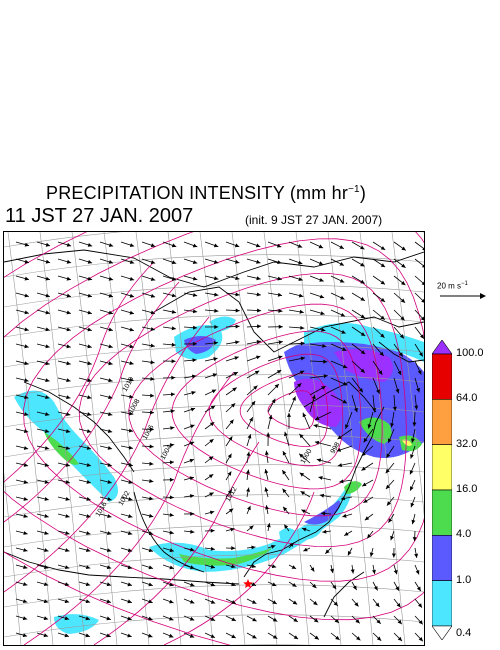 Image resolution: width=500 pixels, height=650 pixels. I want to click on grid-meridian, so click(62, 438).